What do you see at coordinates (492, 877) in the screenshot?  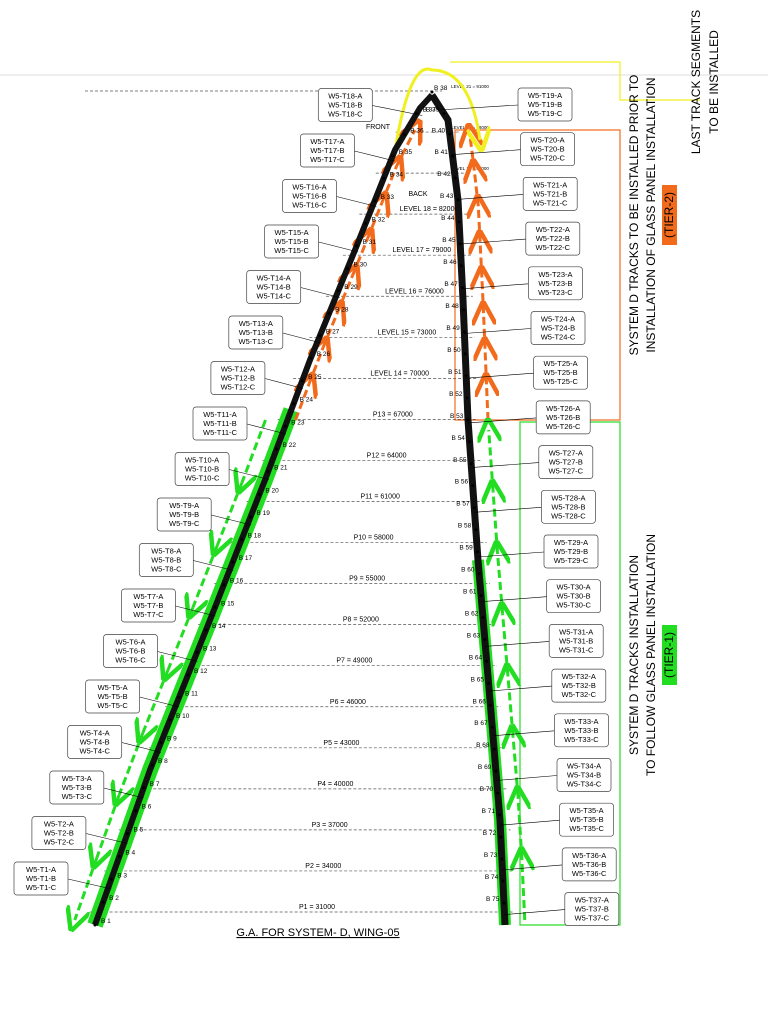 I see `beam-label: B 74` at bounding box center [492, 877].